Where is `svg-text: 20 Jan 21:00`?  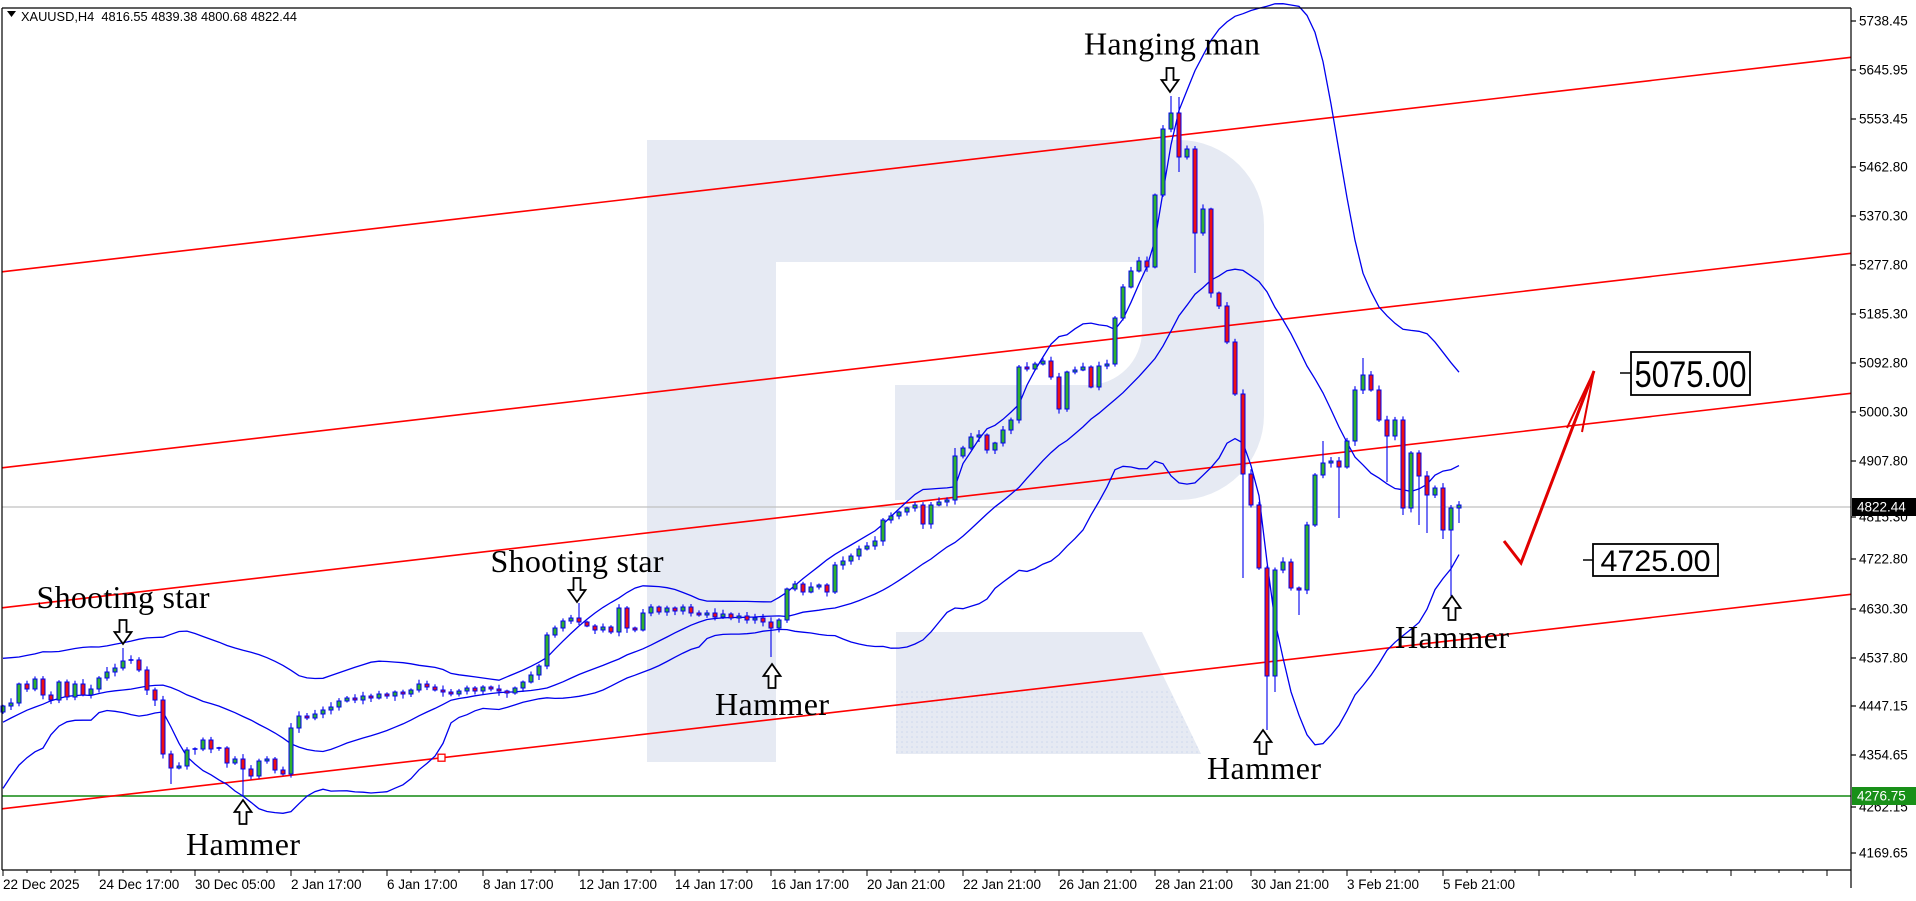
svg-text: 20 Jan 21:00 is located at coordinates (906, 884).